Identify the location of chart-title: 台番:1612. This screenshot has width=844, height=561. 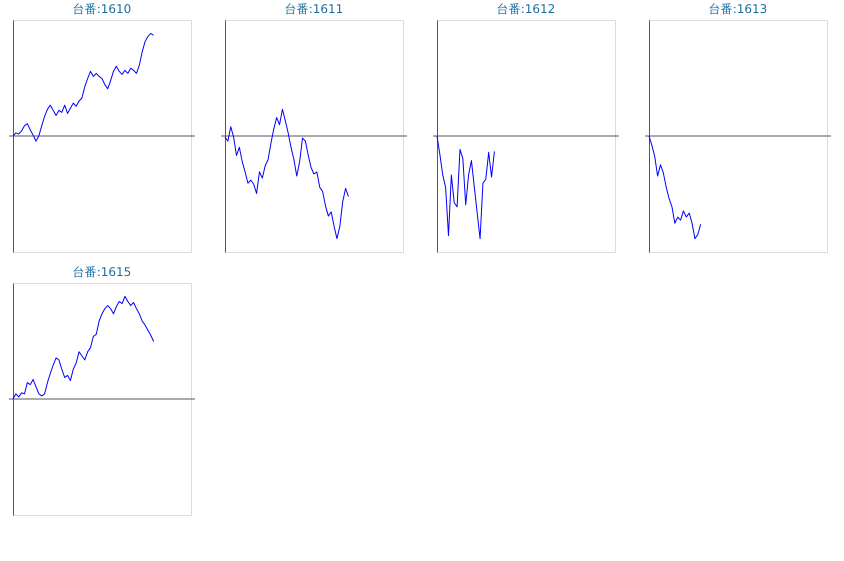
(526, 9).